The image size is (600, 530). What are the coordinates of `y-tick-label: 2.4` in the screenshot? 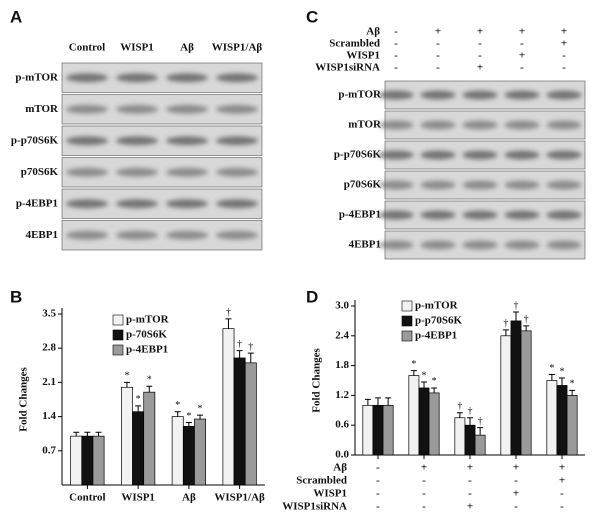 It's located at (342, 335).